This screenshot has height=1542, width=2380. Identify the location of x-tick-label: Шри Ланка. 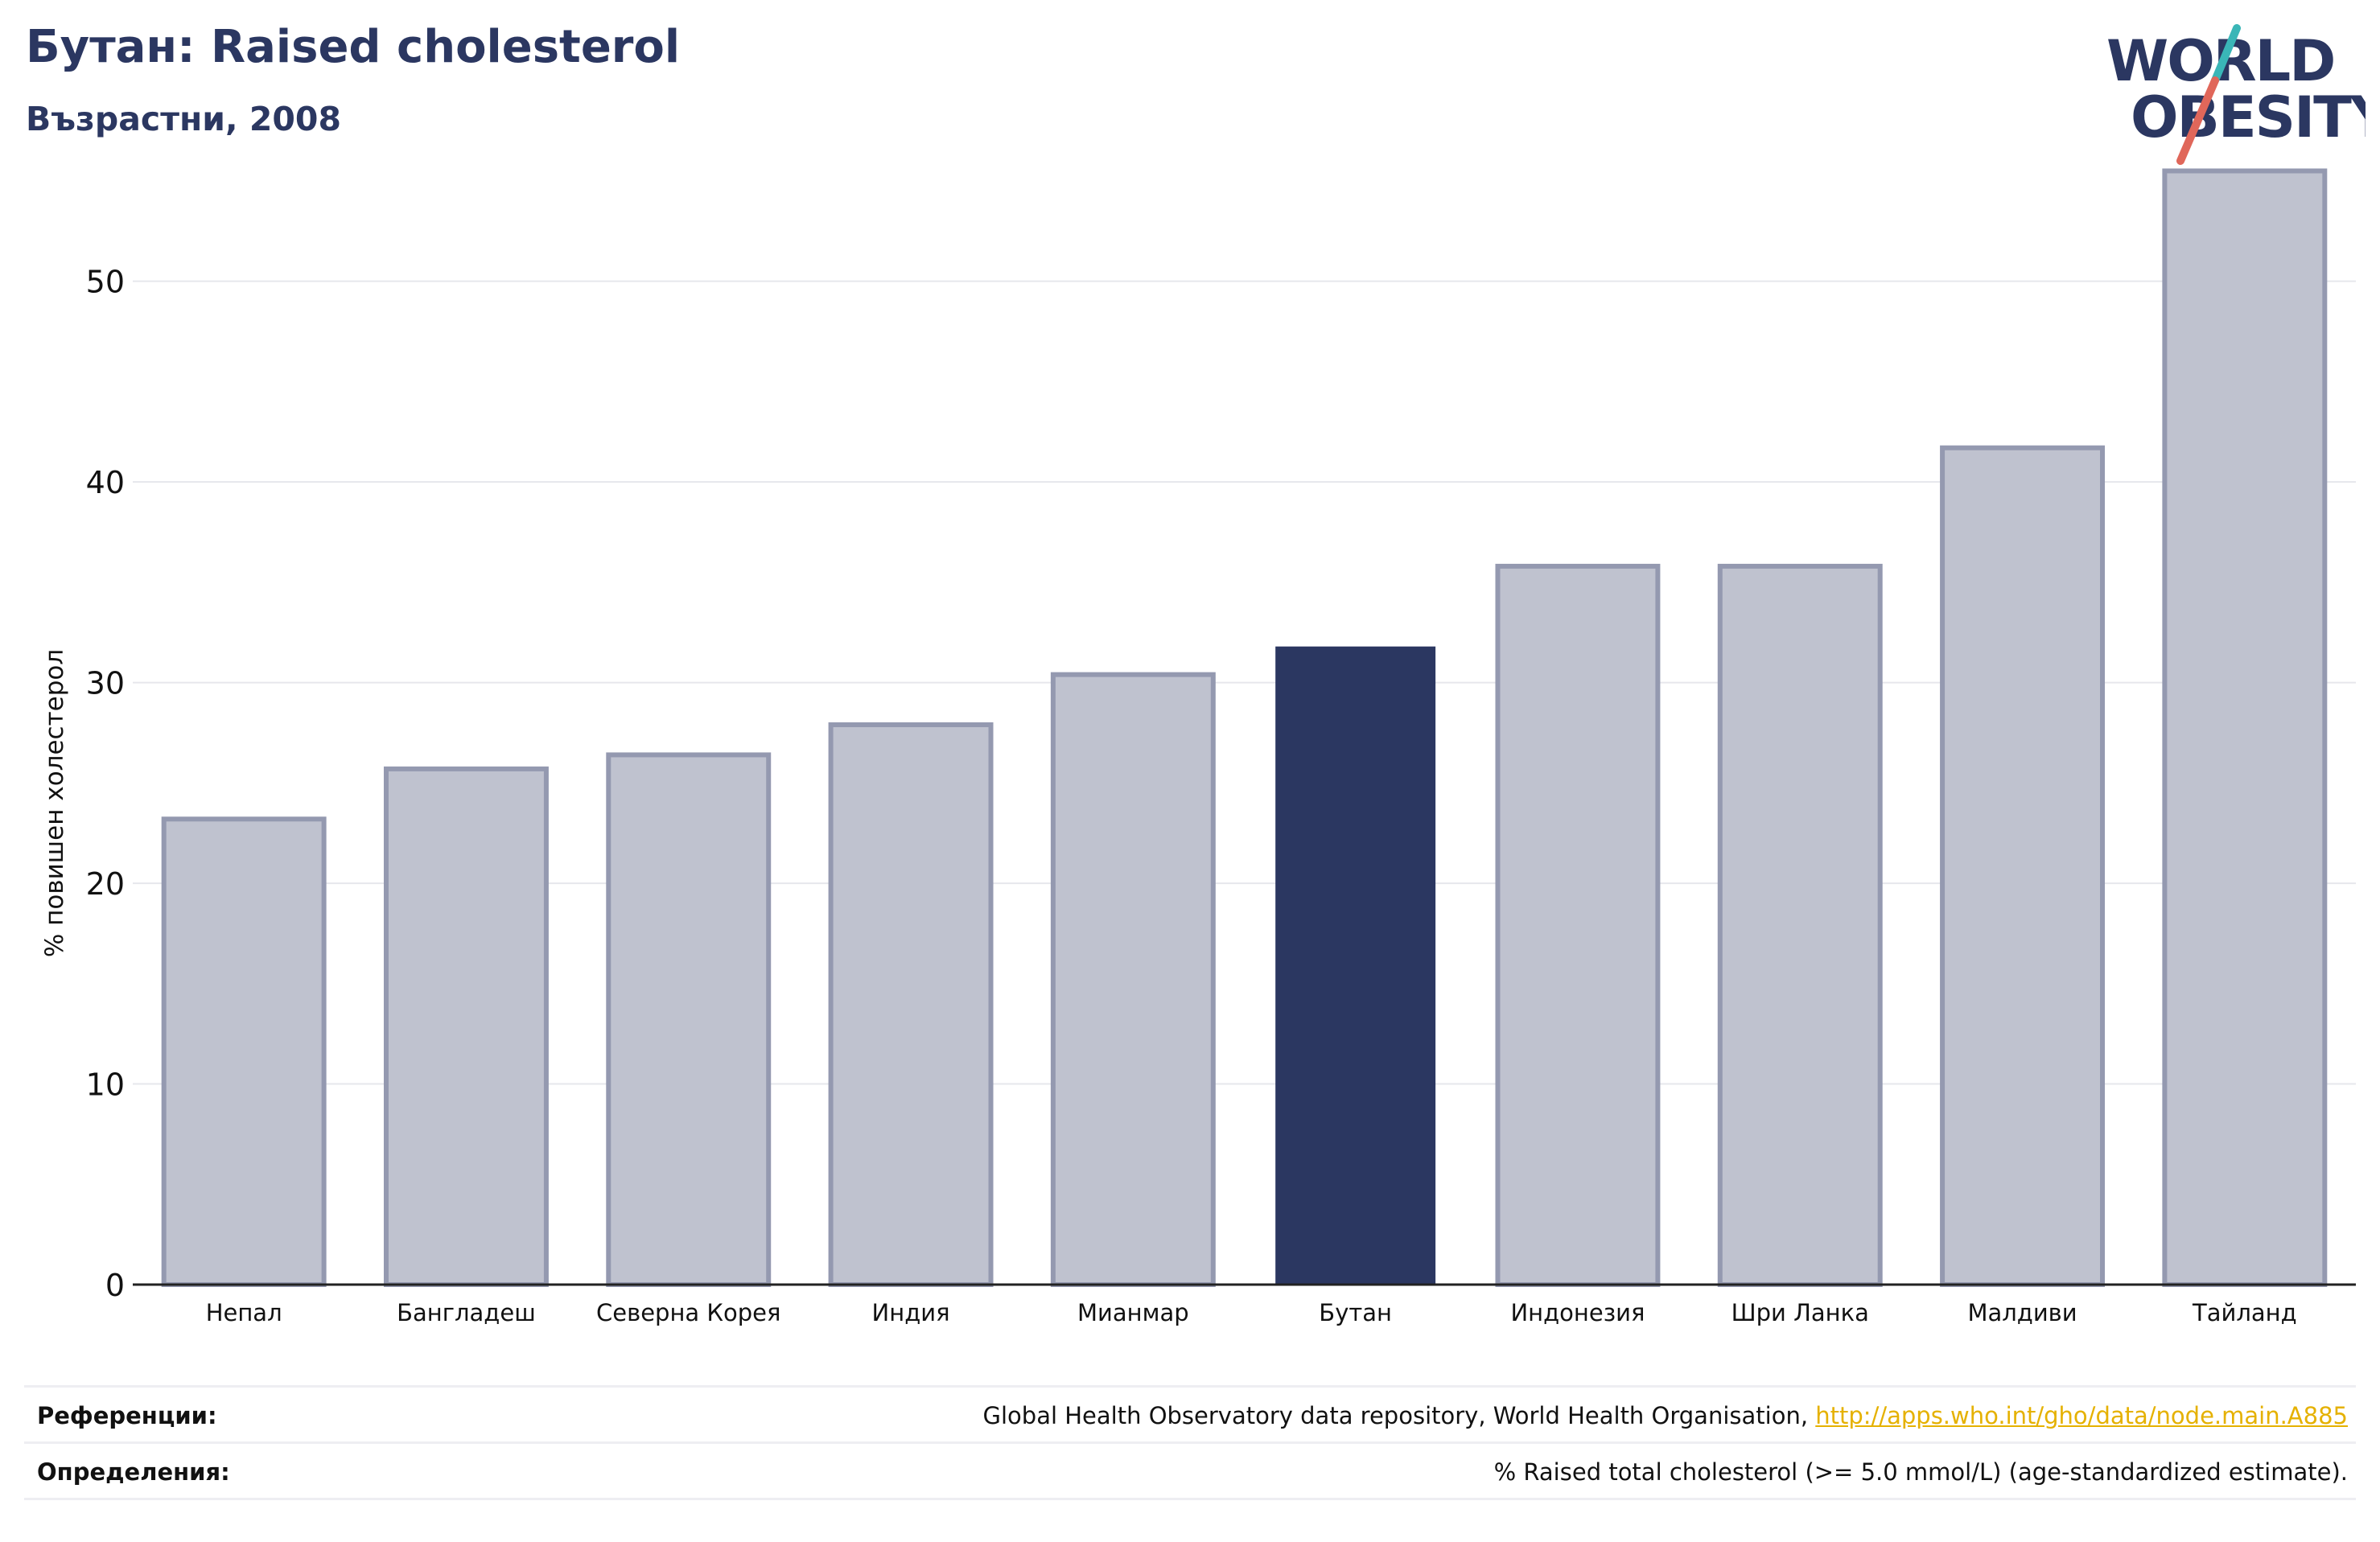
(1800, 1312).